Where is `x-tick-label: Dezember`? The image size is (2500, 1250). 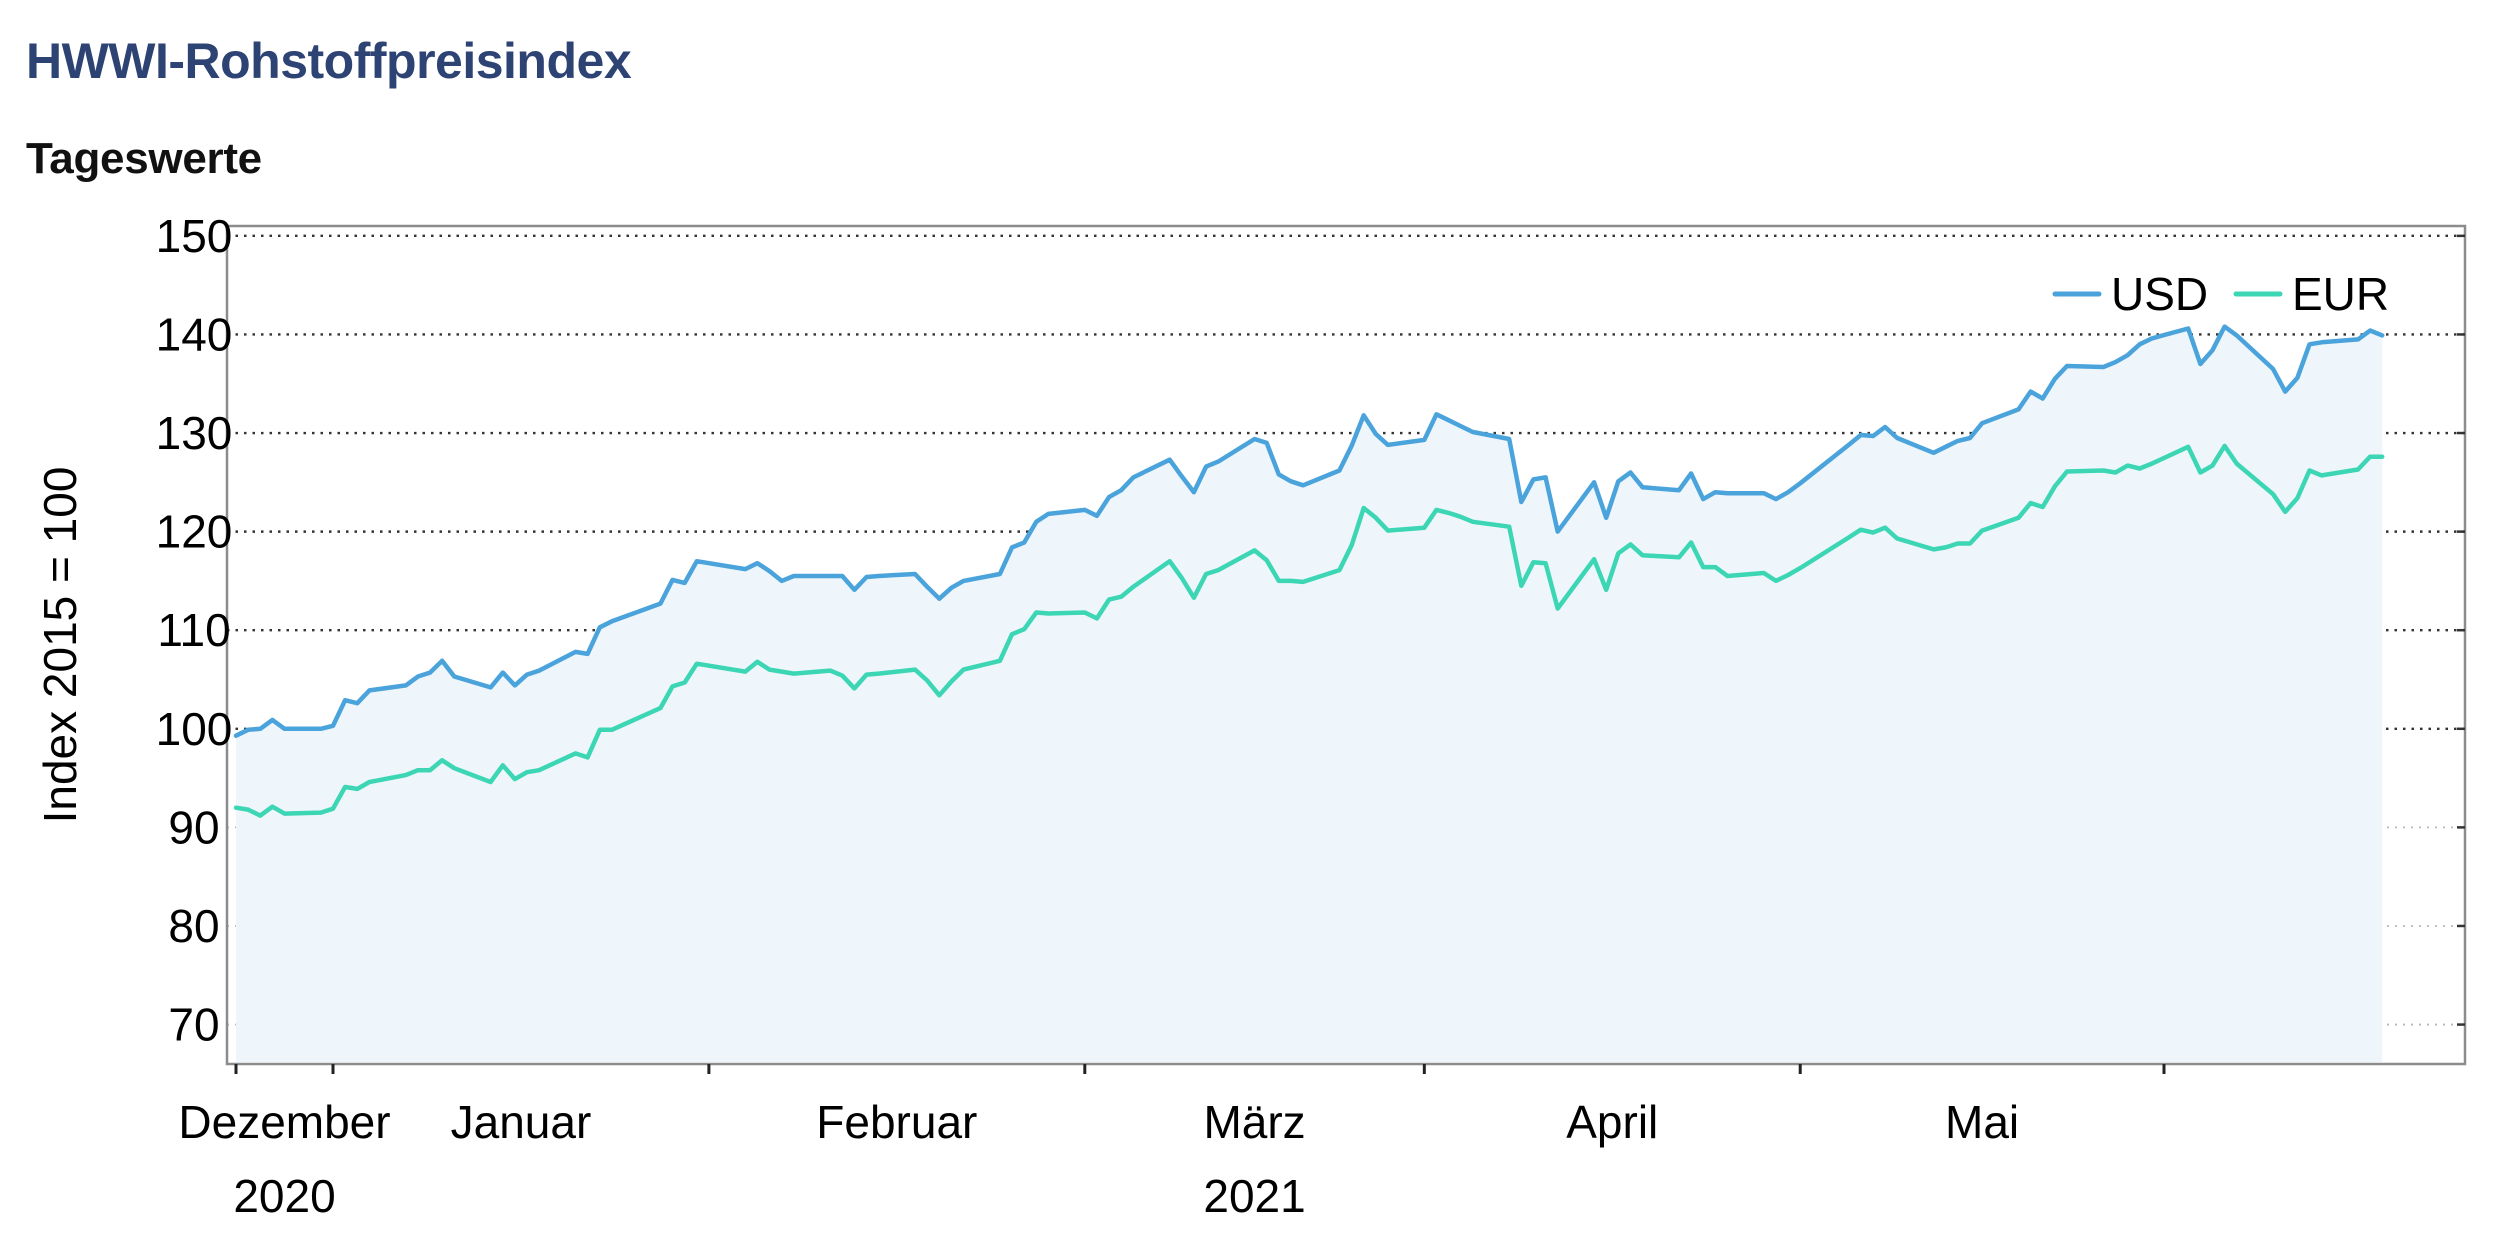
x-tick-label: Dezember is located at coordinates (284, 1122).